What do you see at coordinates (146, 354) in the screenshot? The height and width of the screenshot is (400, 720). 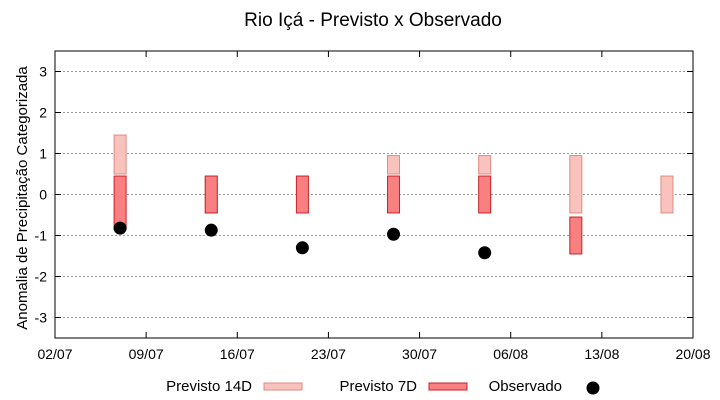 I see `x-tick-label: 09/07` at bounding box center [146, 354].